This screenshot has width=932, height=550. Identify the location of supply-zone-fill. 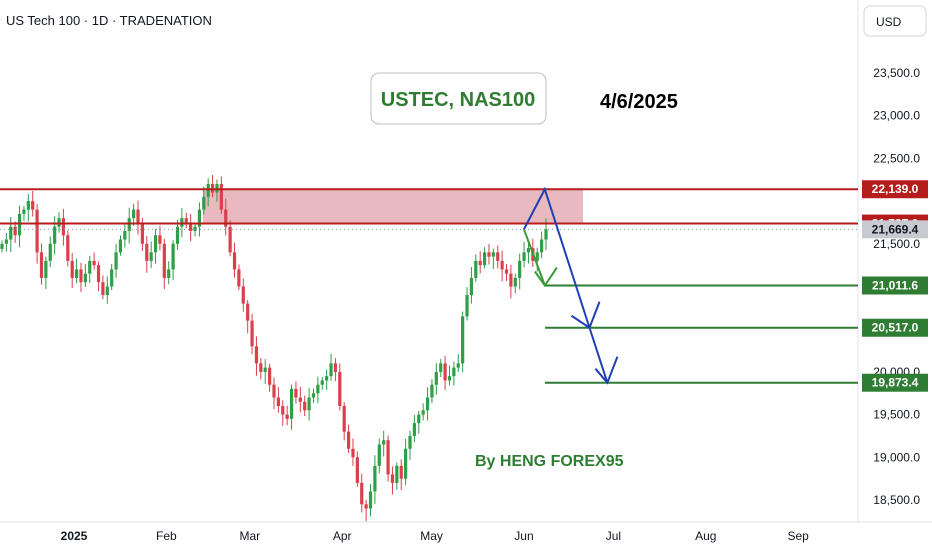
(393, 206).